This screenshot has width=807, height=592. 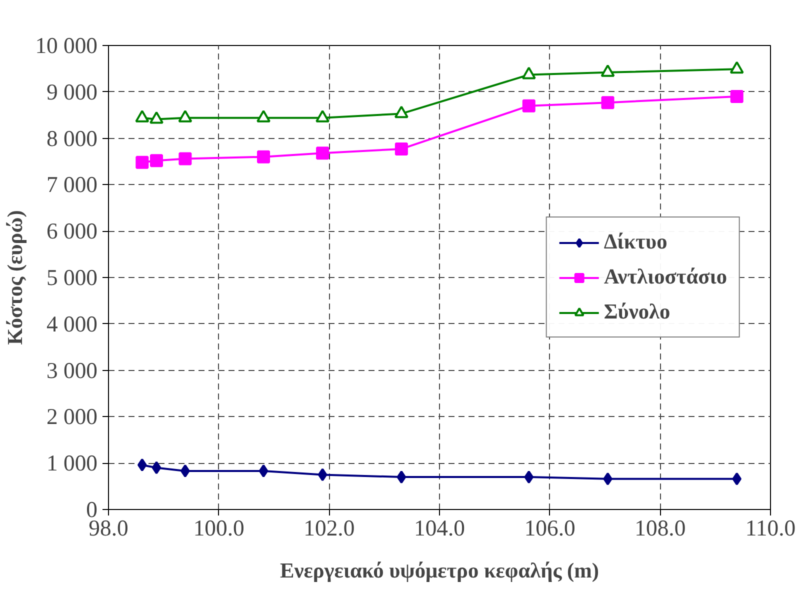 I want to click on x-tick-label: 108.0, so click(x=660, y=528).